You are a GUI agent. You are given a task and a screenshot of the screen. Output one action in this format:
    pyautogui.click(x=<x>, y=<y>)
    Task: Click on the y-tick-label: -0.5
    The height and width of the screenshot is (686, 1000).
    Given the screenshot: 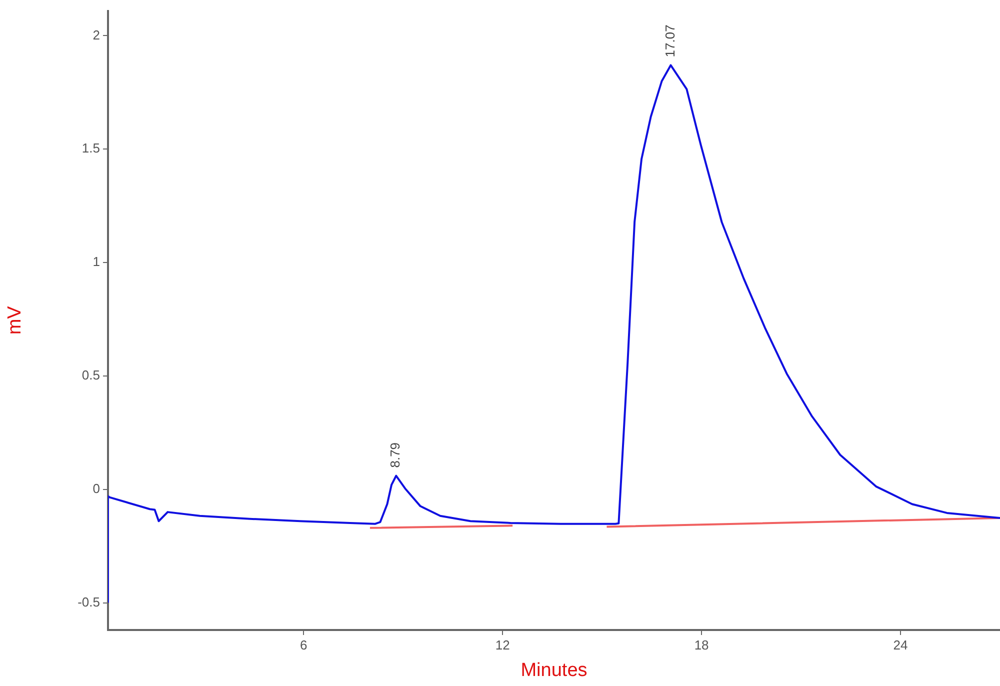 What is the action you would take?
    pyautogui.click(x=89, y=602)
    